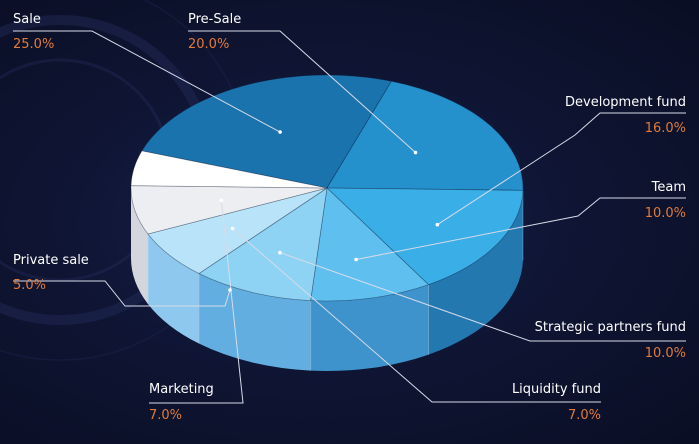 The width and height of the screenshot is (699, 444). I want to click on slice-liquidity-fund, so click(237, 231).